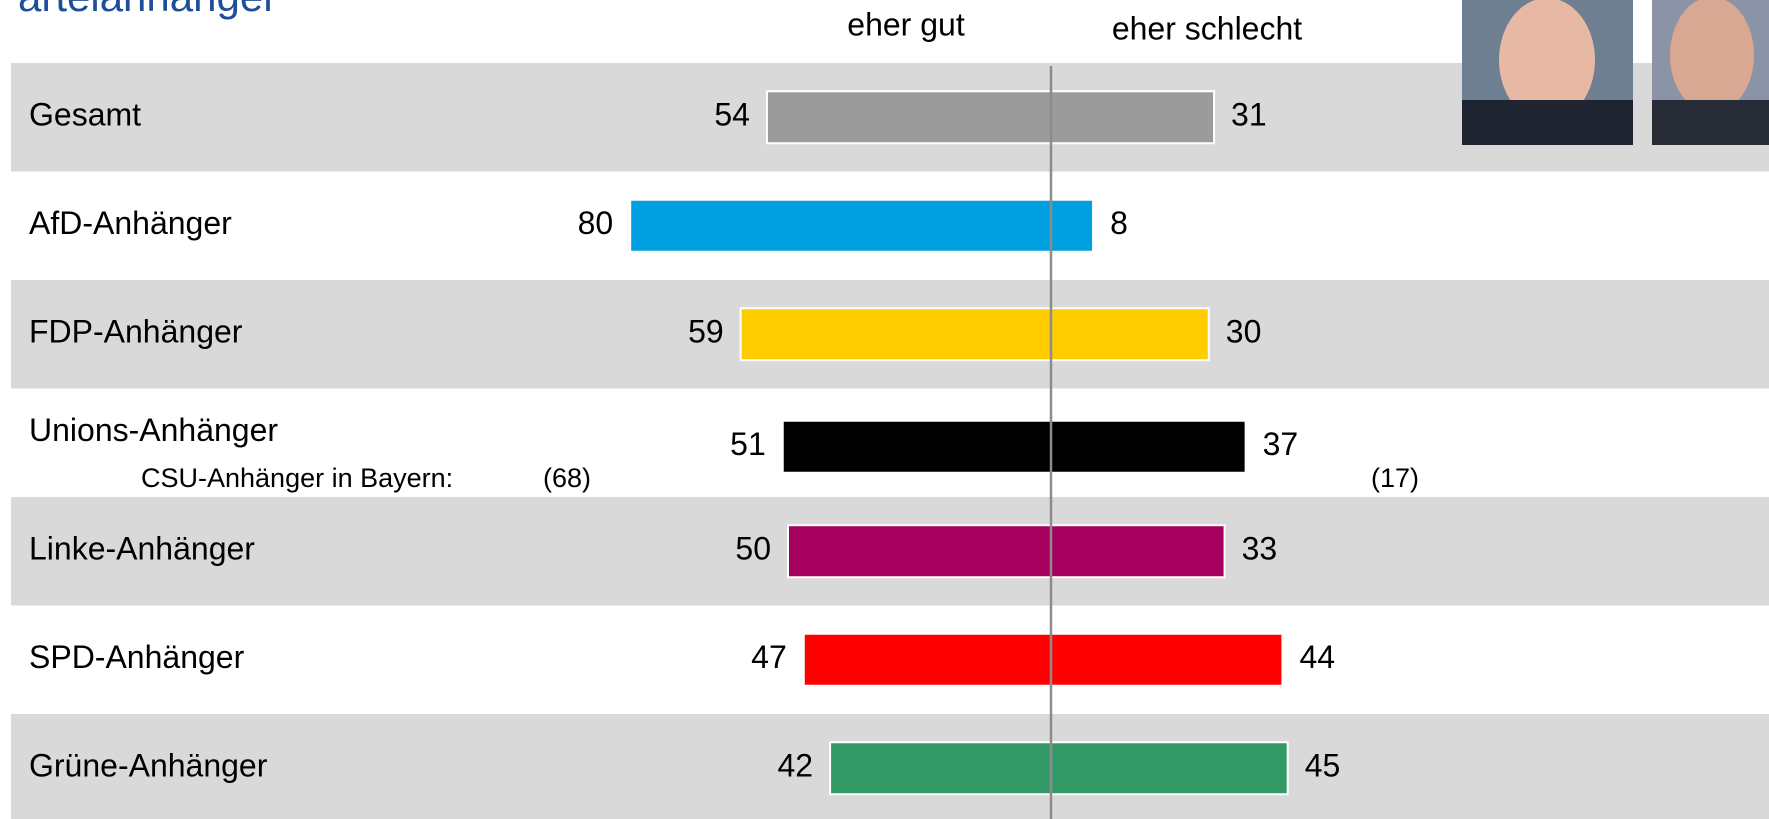 Image resolution: width=1769 pixels, height=819 pixels. I want to click on annotation-value: (68), so click(567, 478).